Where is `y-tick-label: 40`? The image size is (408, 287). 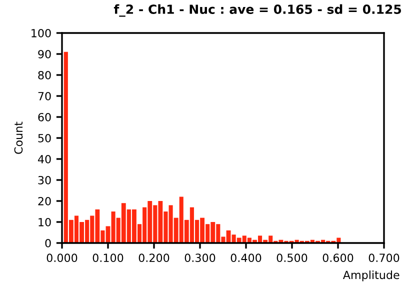 y-tick-label: 40 is located at coordinates (44, 159).